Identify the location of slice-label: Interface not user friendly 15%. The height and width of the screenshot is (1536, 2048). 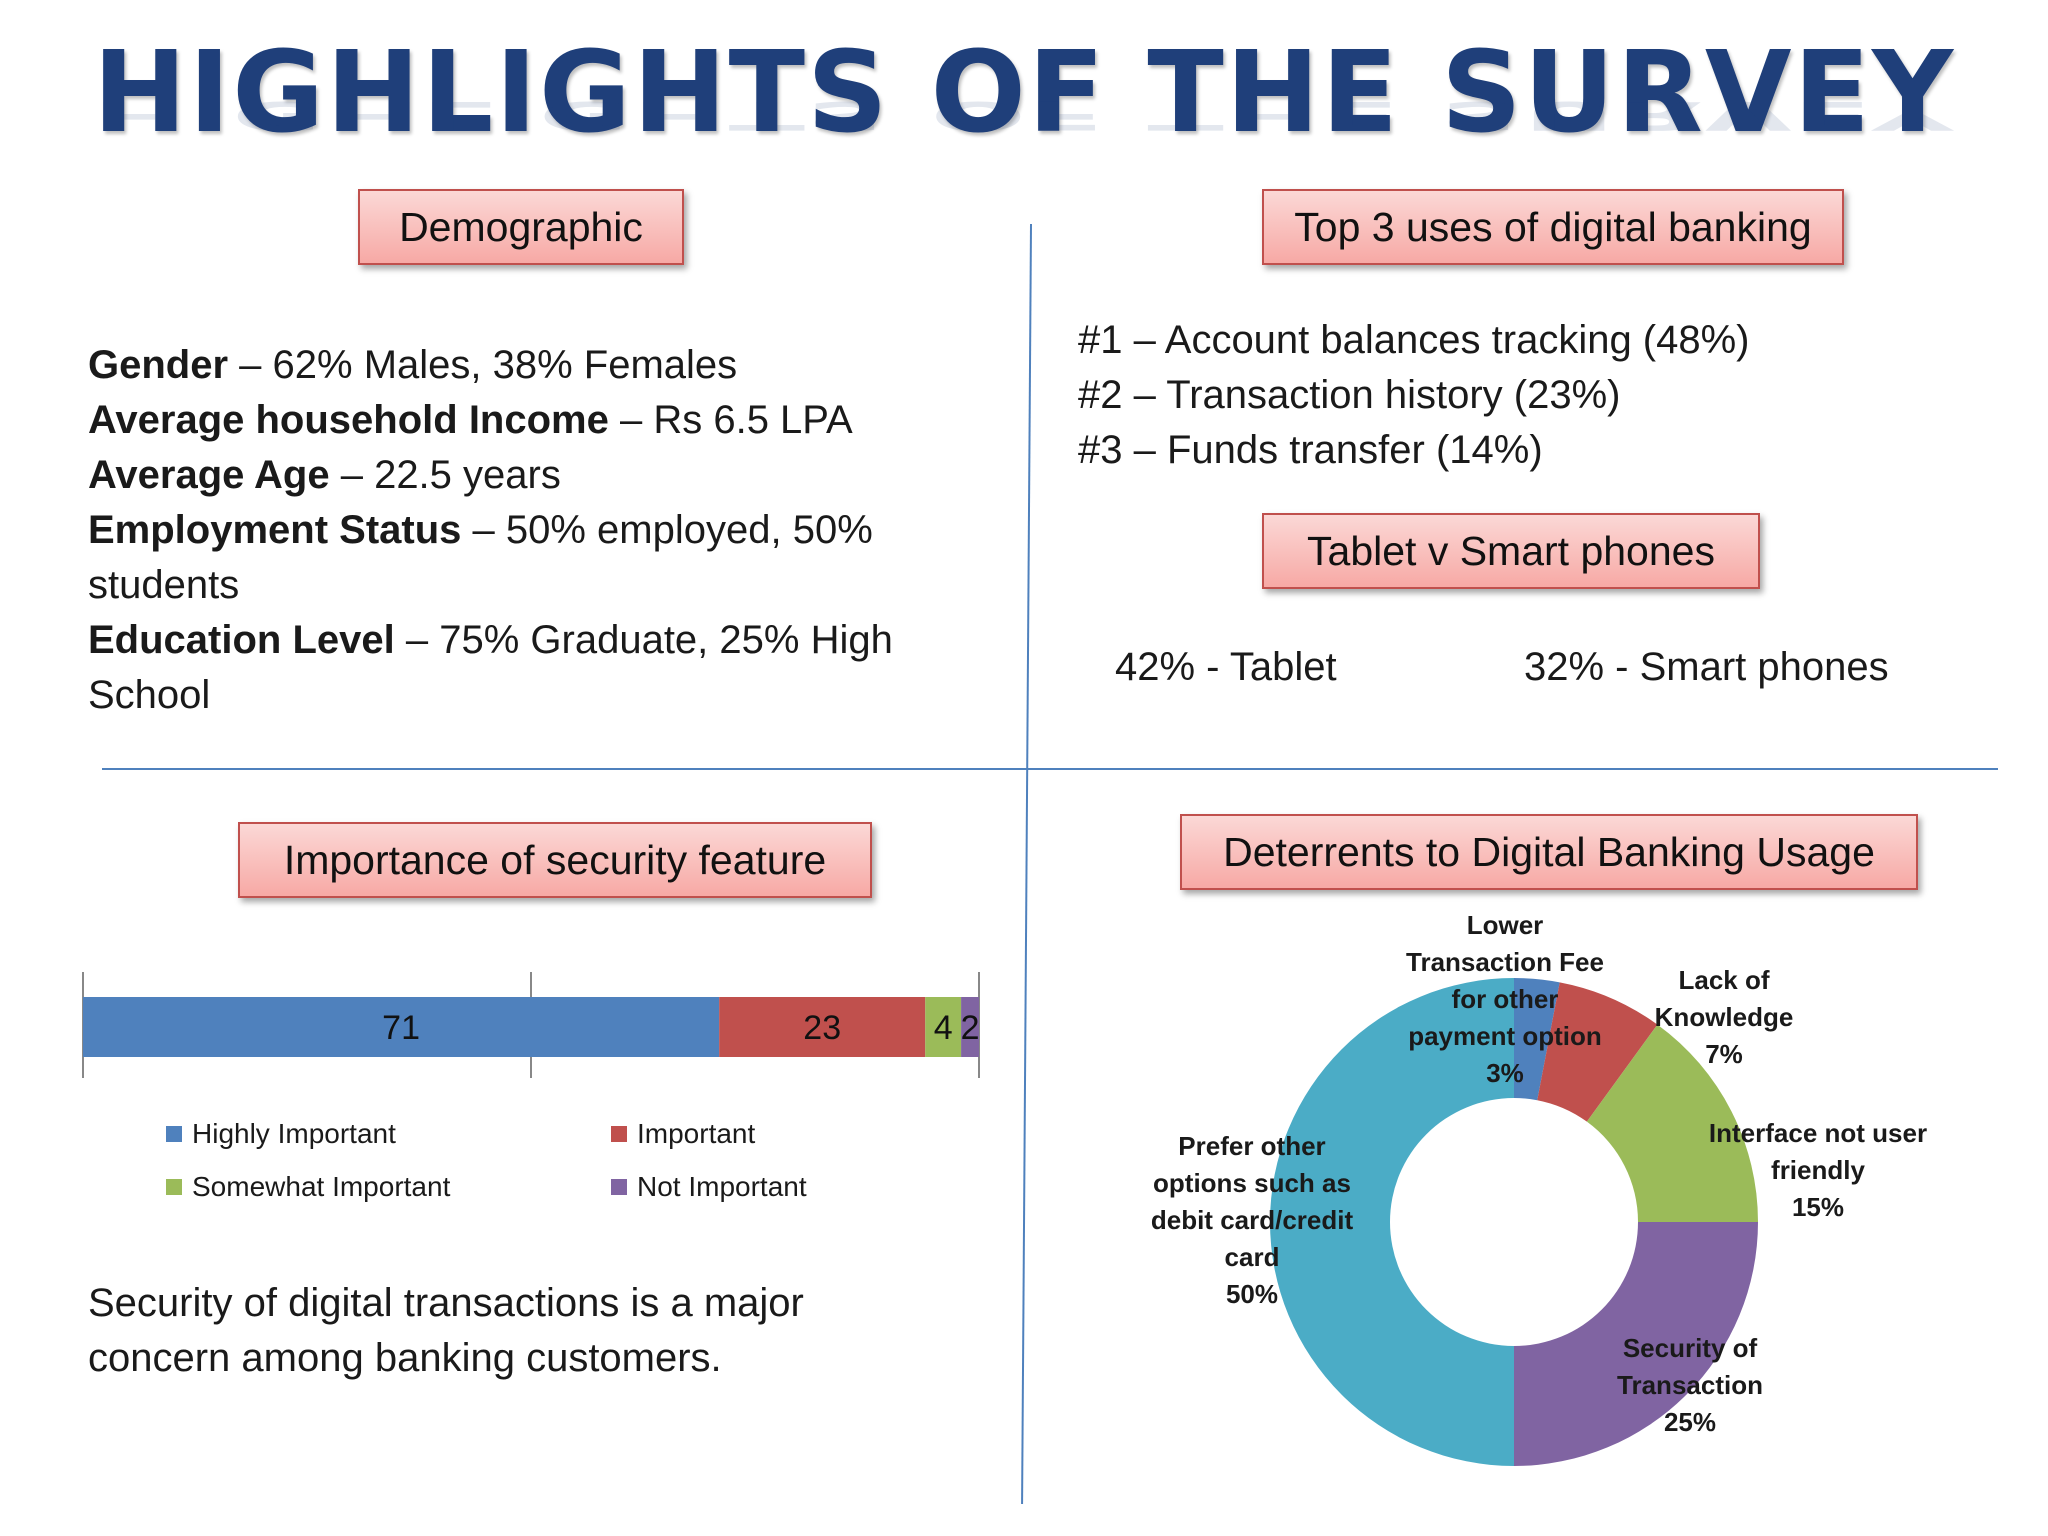
(1818, 1170).